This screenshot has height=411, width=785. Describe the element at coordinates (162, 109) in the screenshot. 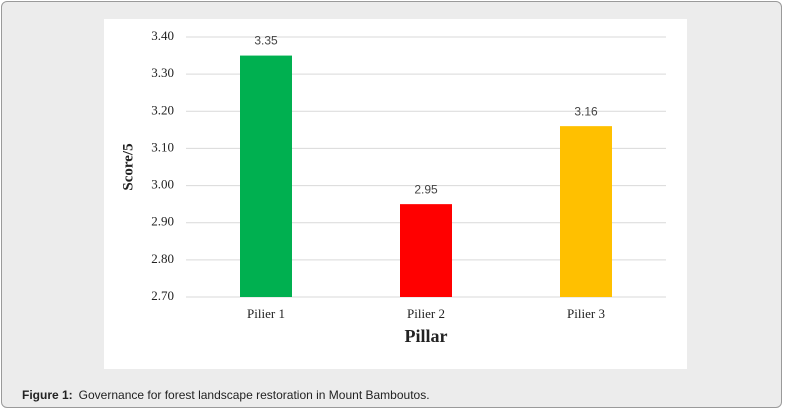

I see `y-tick-label: 3.20` at that location.